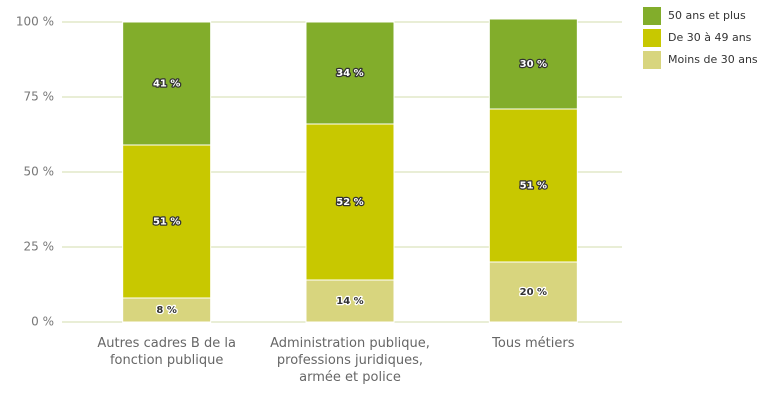 The width and height of the screenshot is (765, 411). I want to click on data-label: 41 %, so click(166, 84).